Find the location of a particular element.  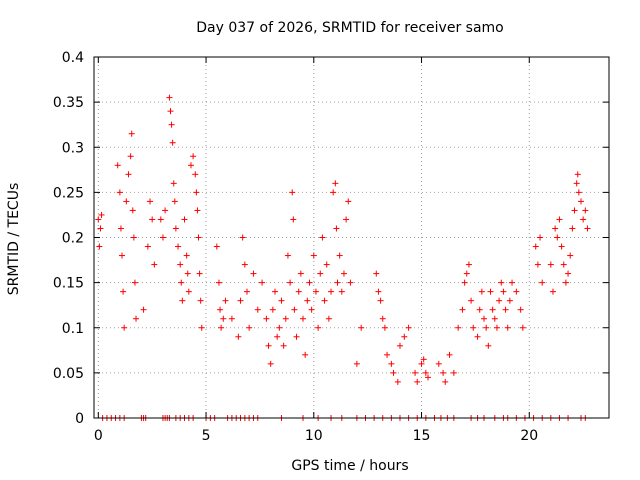

y-tick-label: 0.35 is located at coordinates (68, 103).